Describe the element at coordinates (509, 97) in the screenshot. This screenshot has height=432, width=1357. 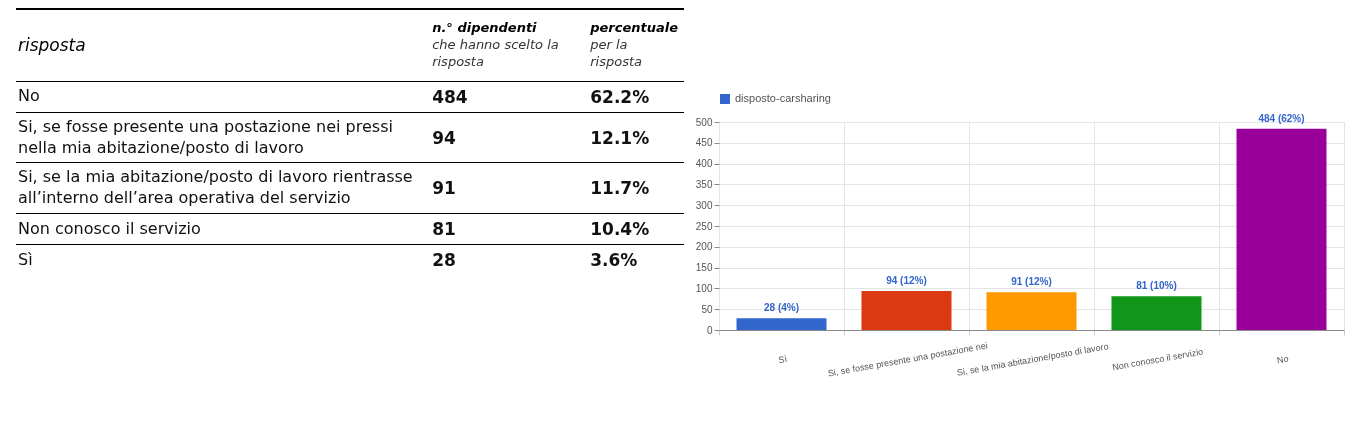
I see `text: 484` at that location.